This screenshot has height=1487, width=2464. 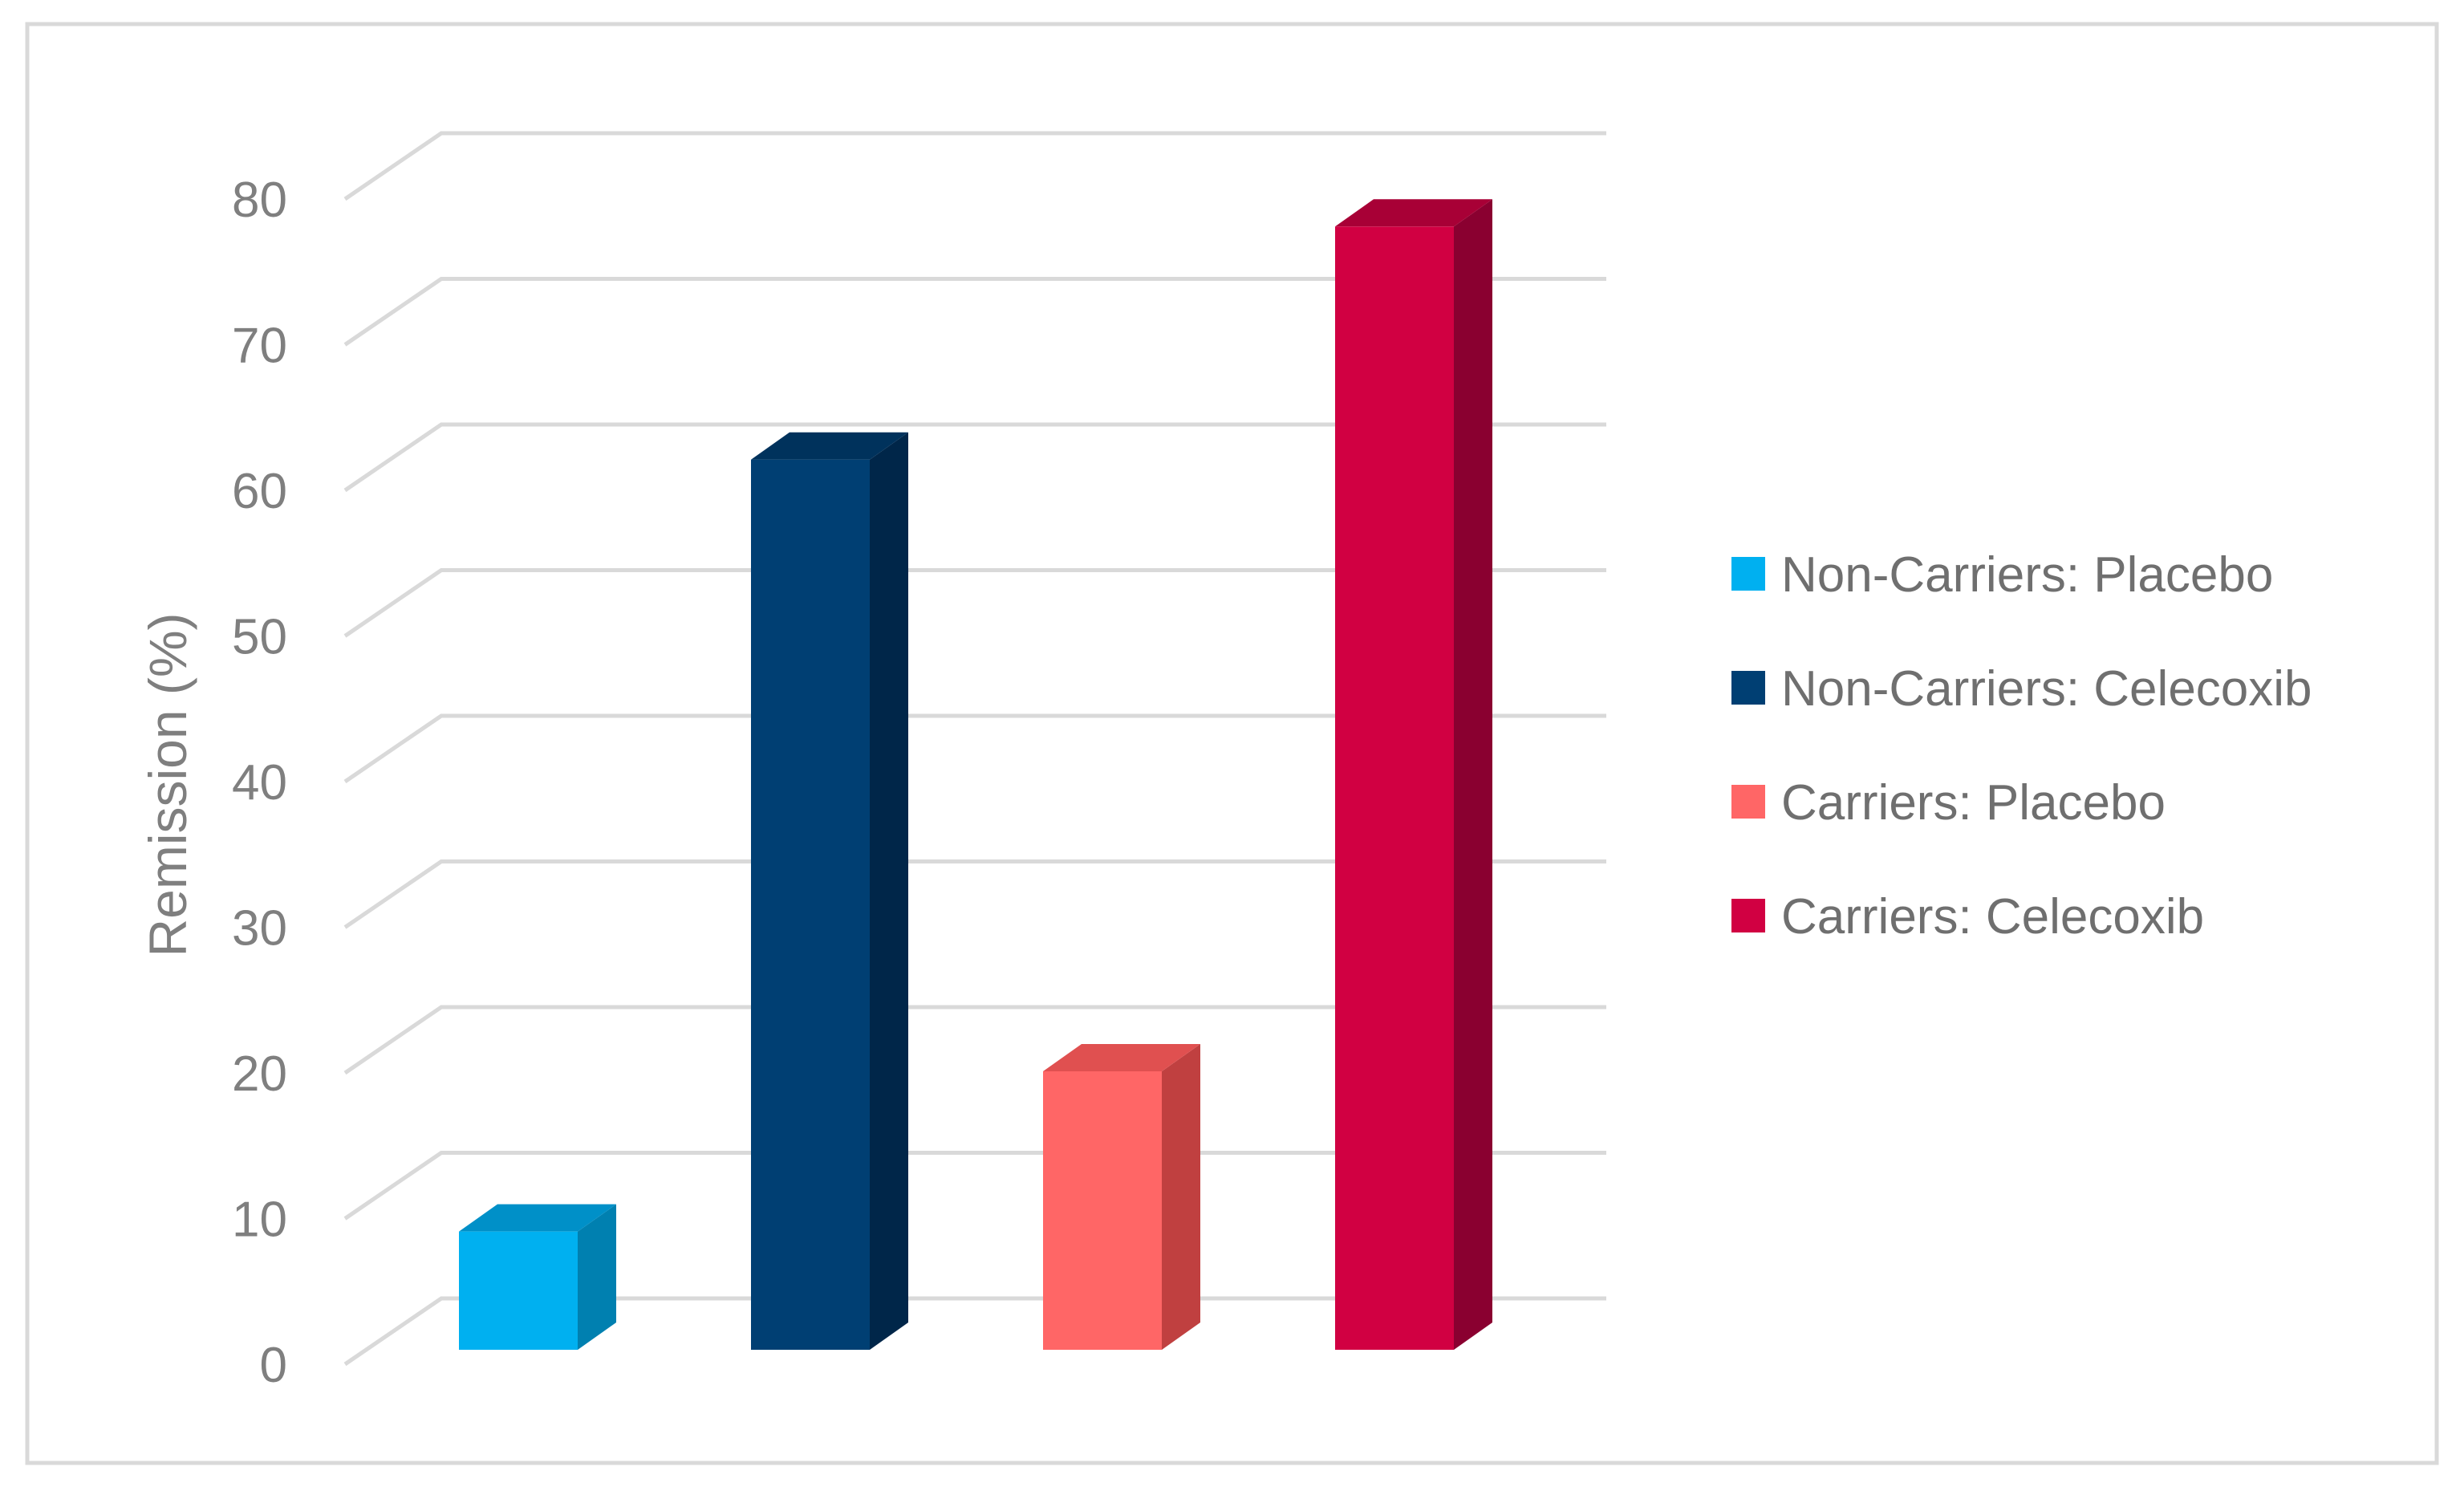 I want to click on y-tick-label: 60, so click(x=259, y=492).